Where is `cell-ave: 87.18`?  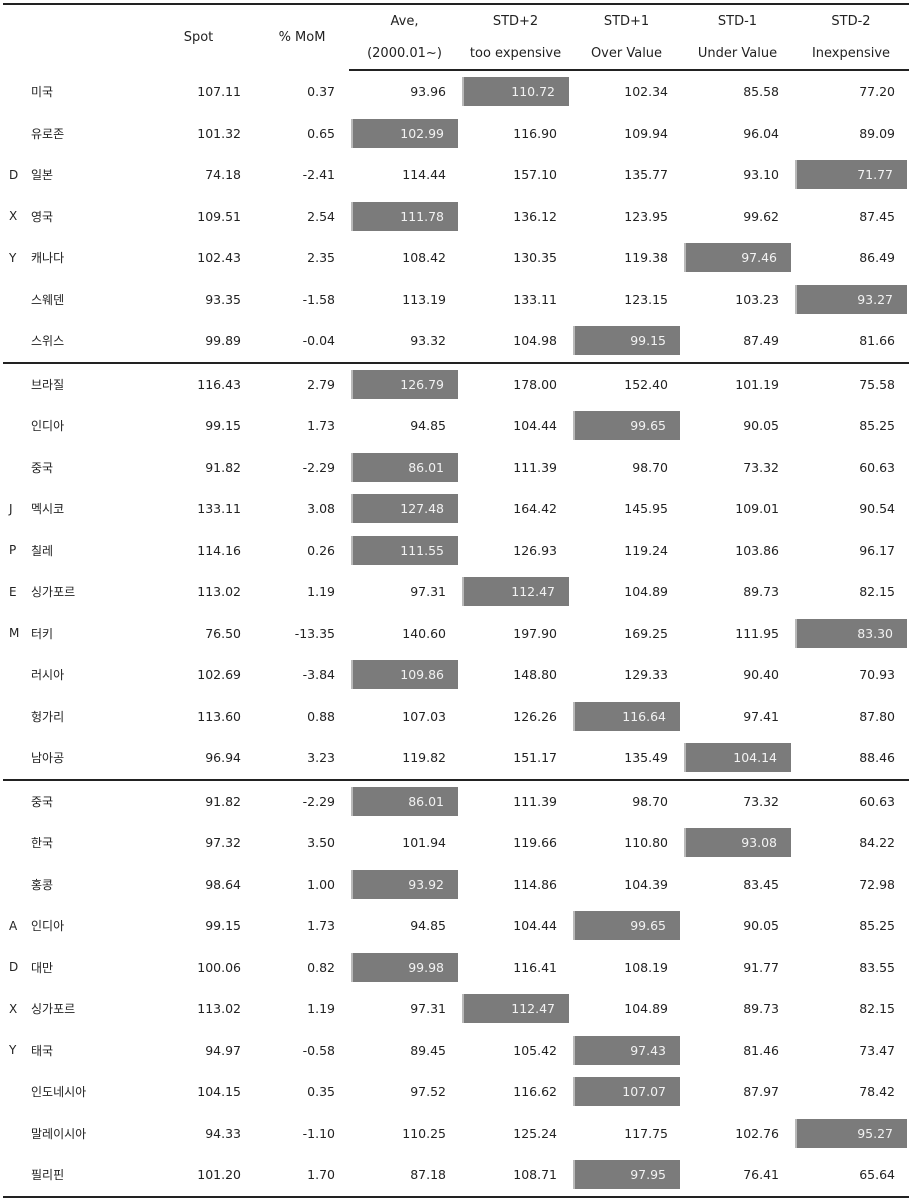 cell-ave: 87.18 is located at coordinates (404, 1176).